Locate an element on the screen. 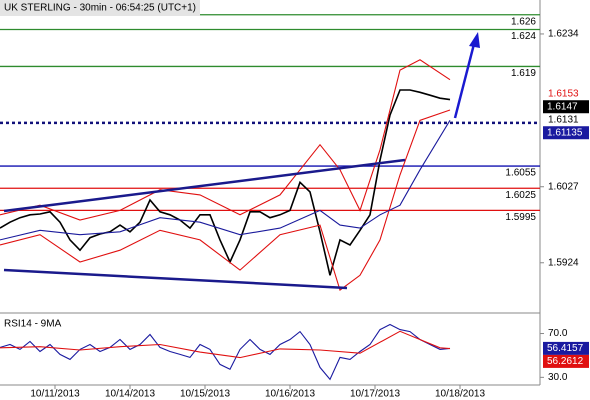  arrow-head is located at coordinates (474, 40).